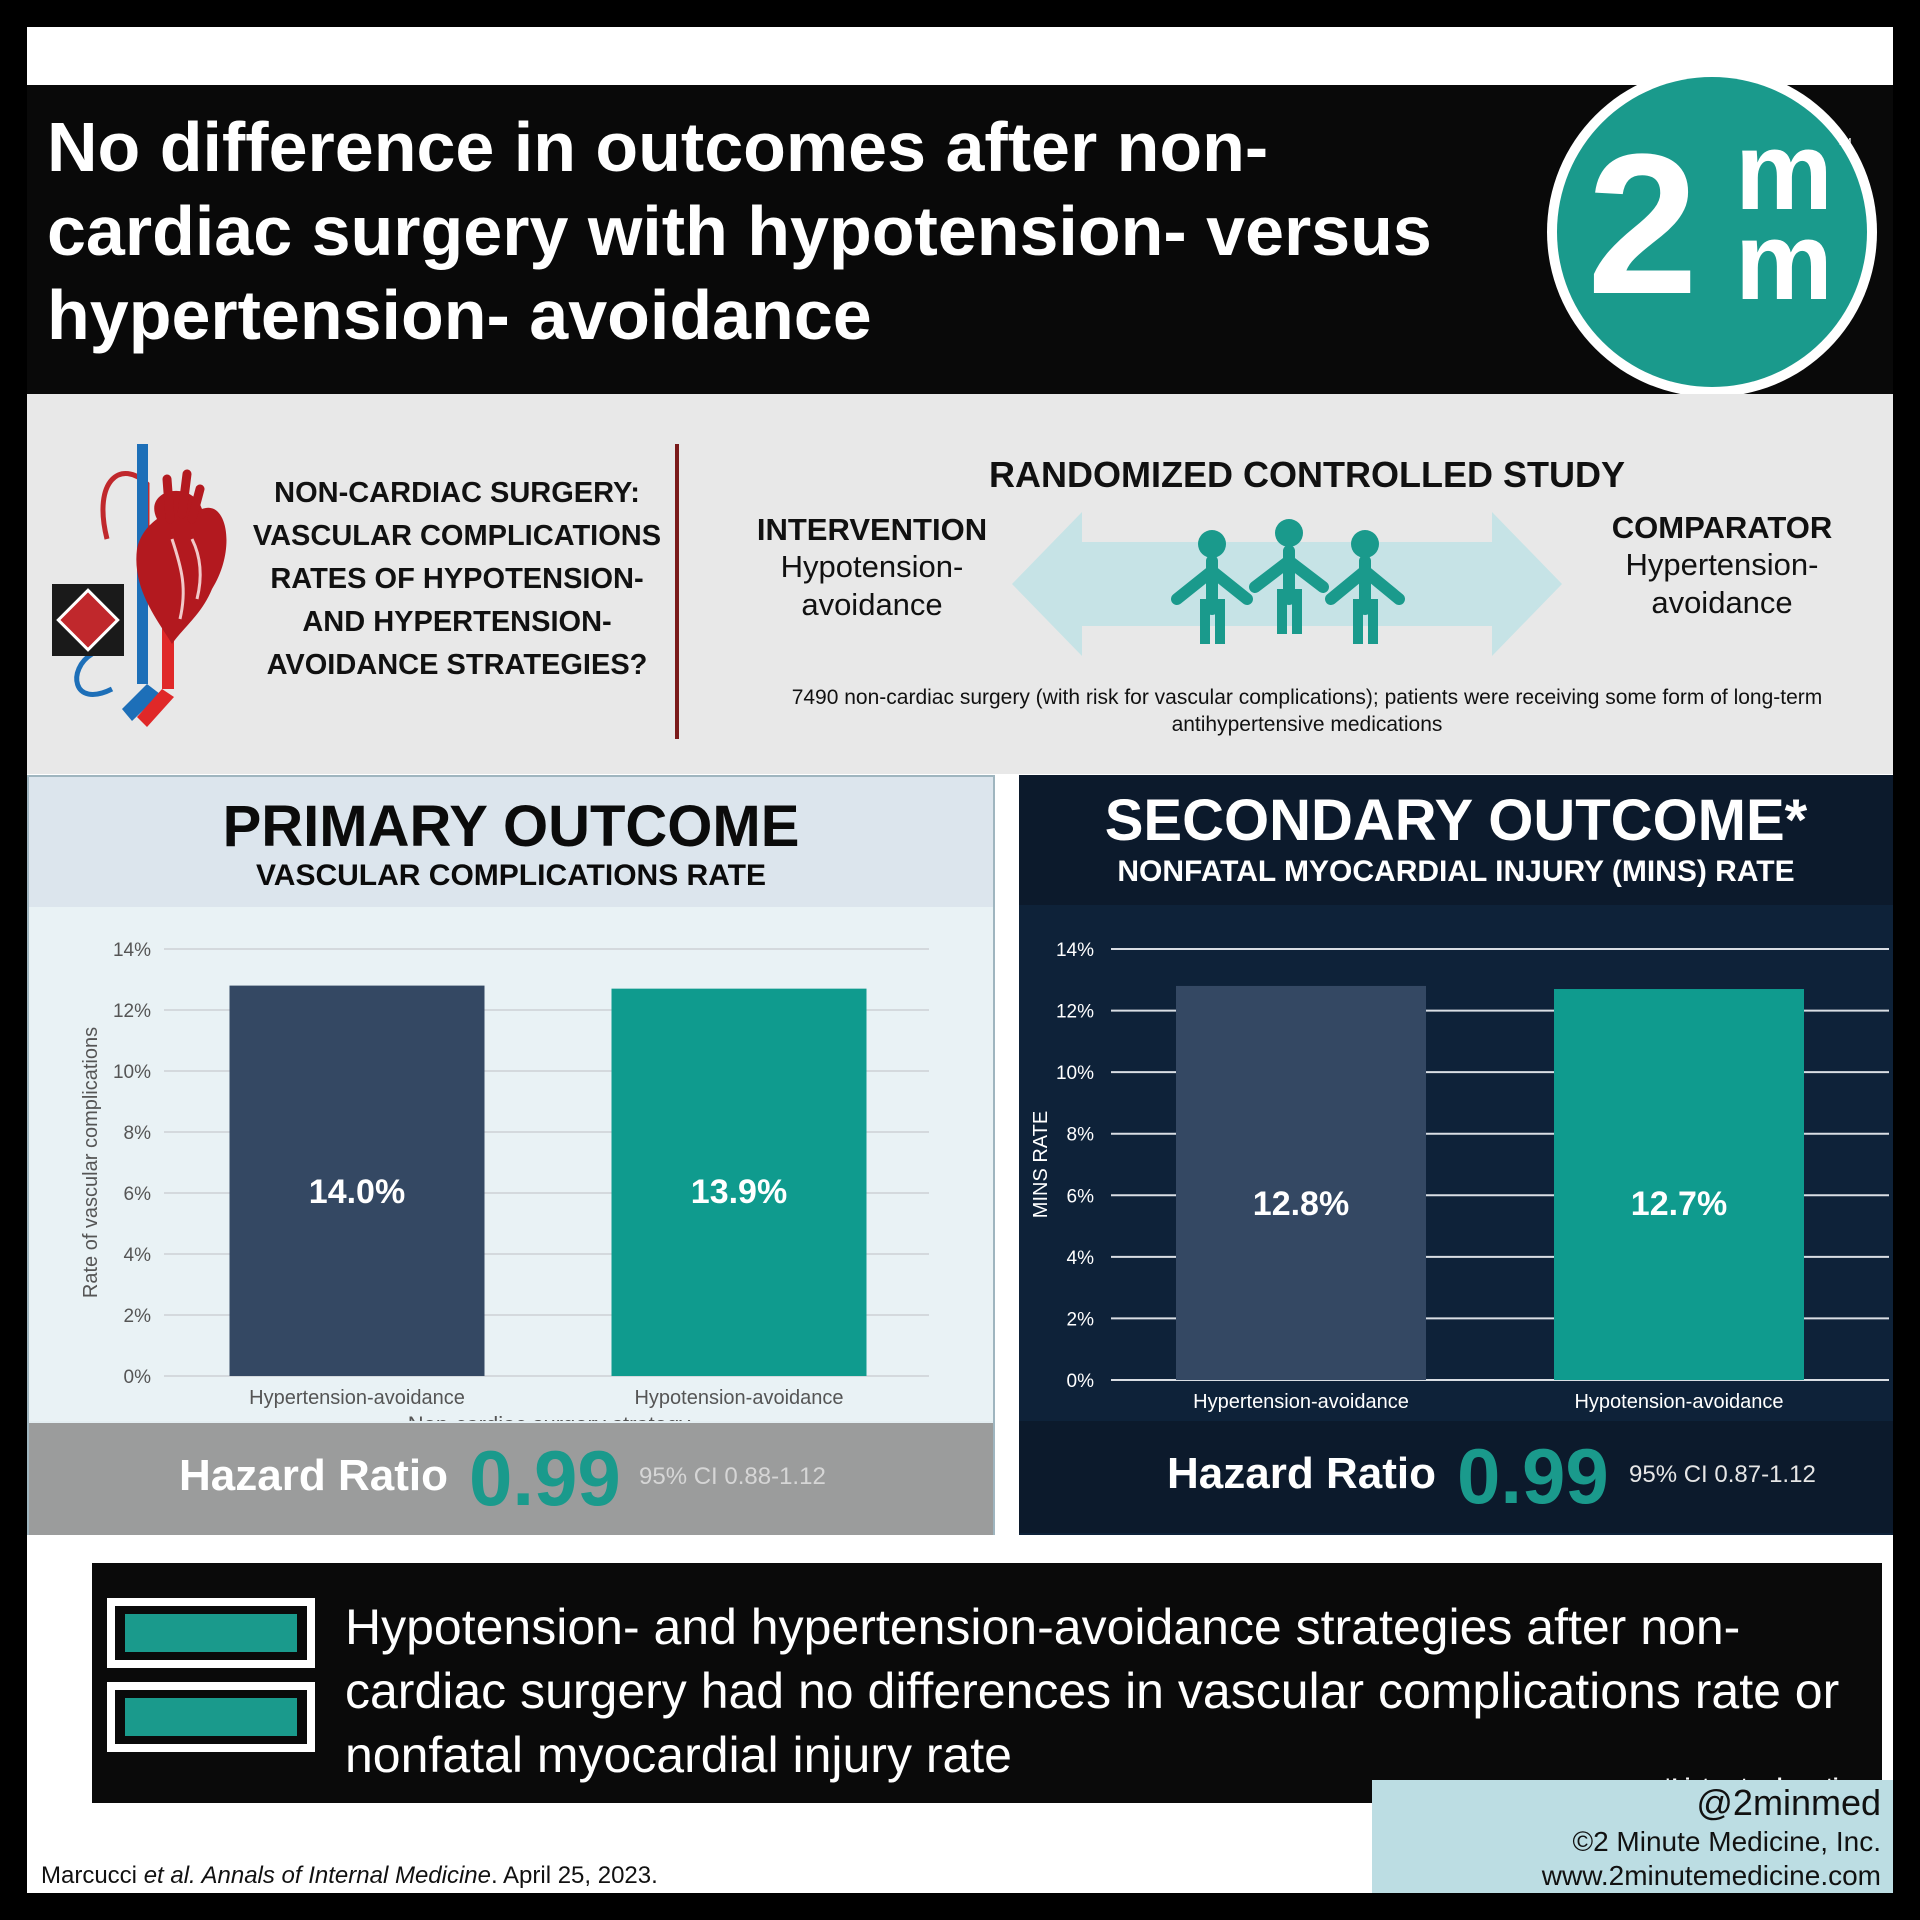 The width and height of the screenshot is (1920, 1920). I want to click on data-label: 12.8%, so click(1301, 1204).